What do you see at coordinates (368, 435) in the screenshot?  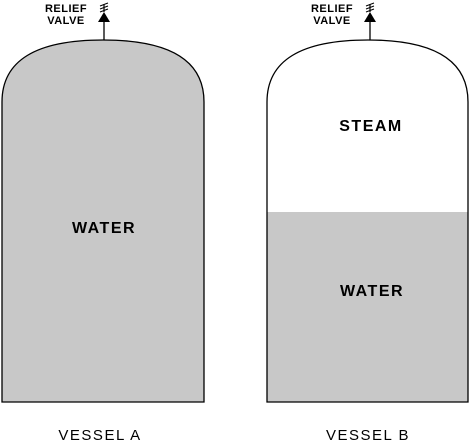 I see `vessel-b-name: VESSEL B` at bounding box center [368, 435].